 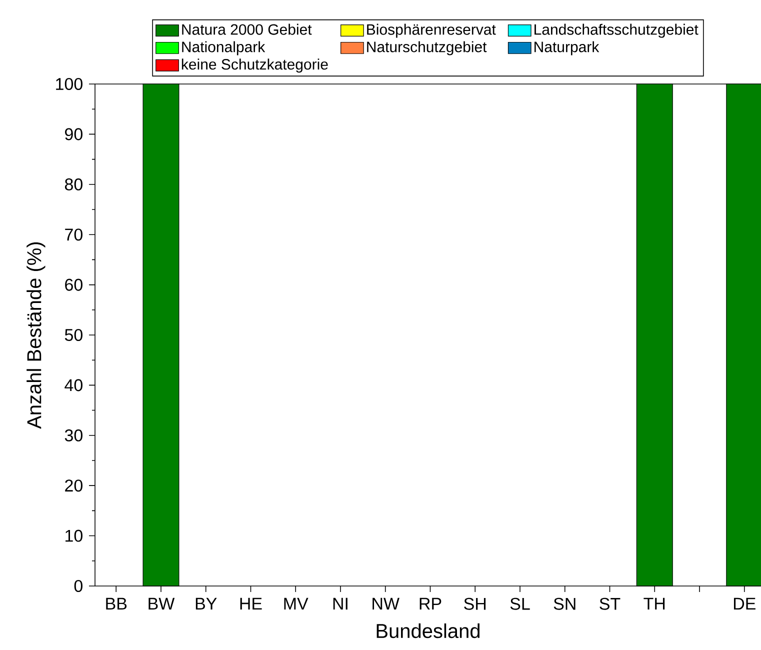 I want to click on legend-label: Naturschutzgebiet, so click(x=427, y=48).